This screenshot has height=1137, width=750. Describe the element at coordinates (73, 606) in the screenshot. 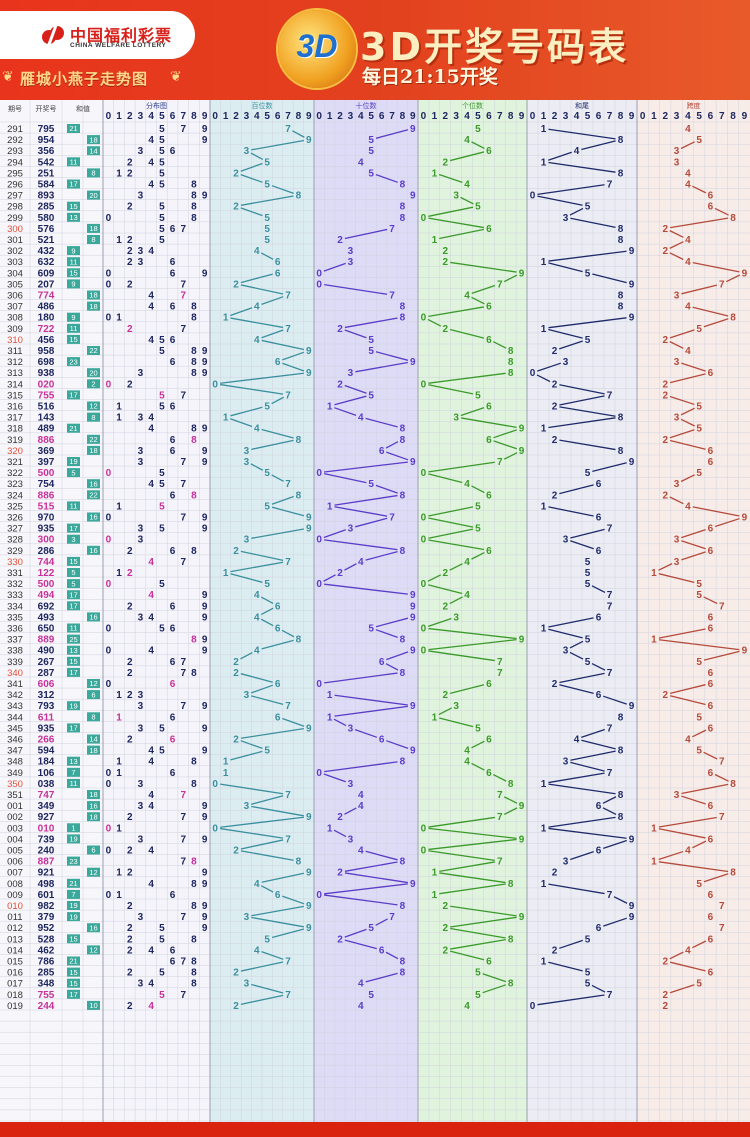

I see `sum-value: 17` at that location.